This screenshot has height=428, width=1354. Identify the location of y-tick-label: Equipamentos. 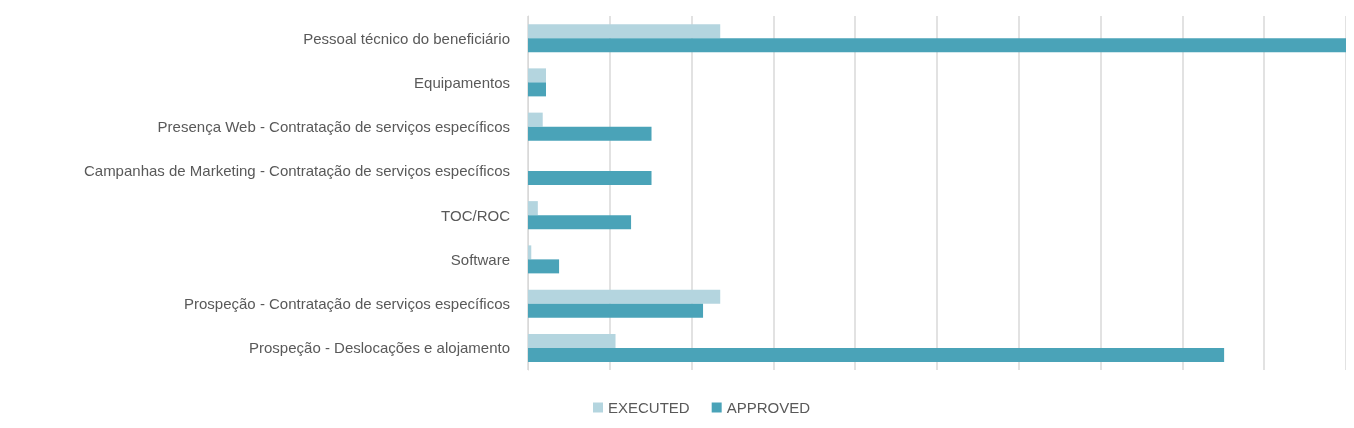
(462, 82).